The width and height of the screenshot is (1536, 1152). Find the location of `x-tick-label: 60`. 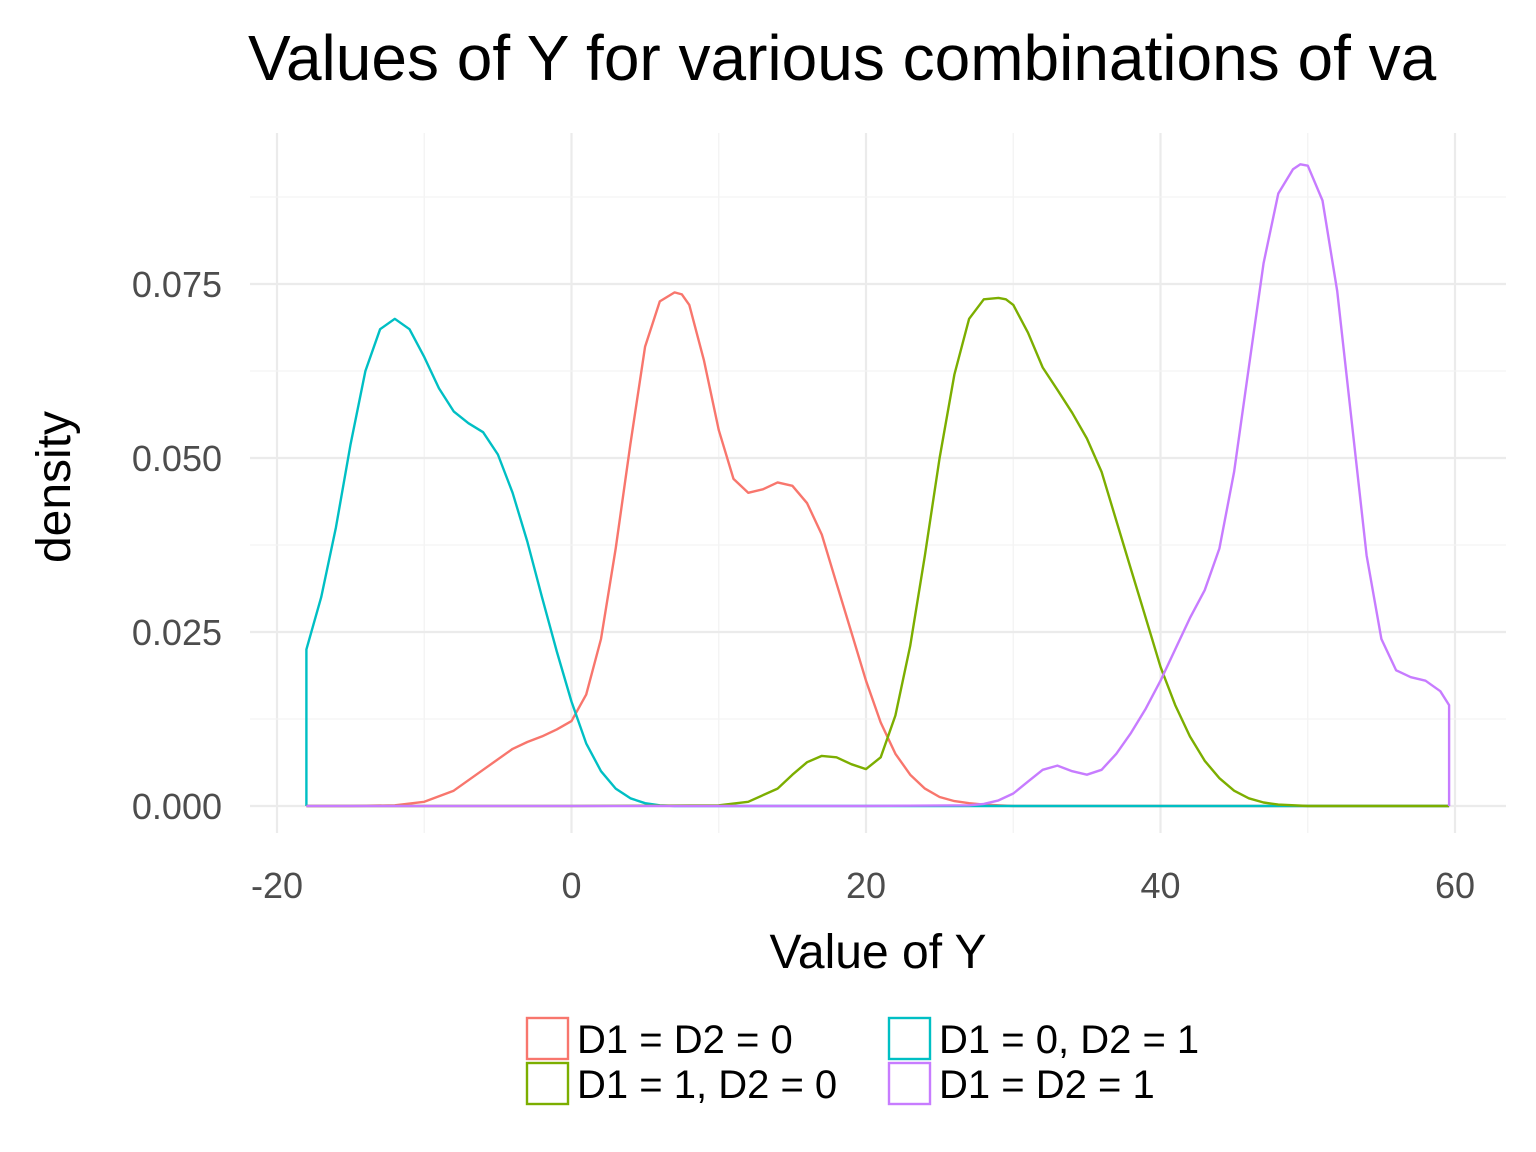

x-tick-label: 60 is located at coordinates (1455, 885).